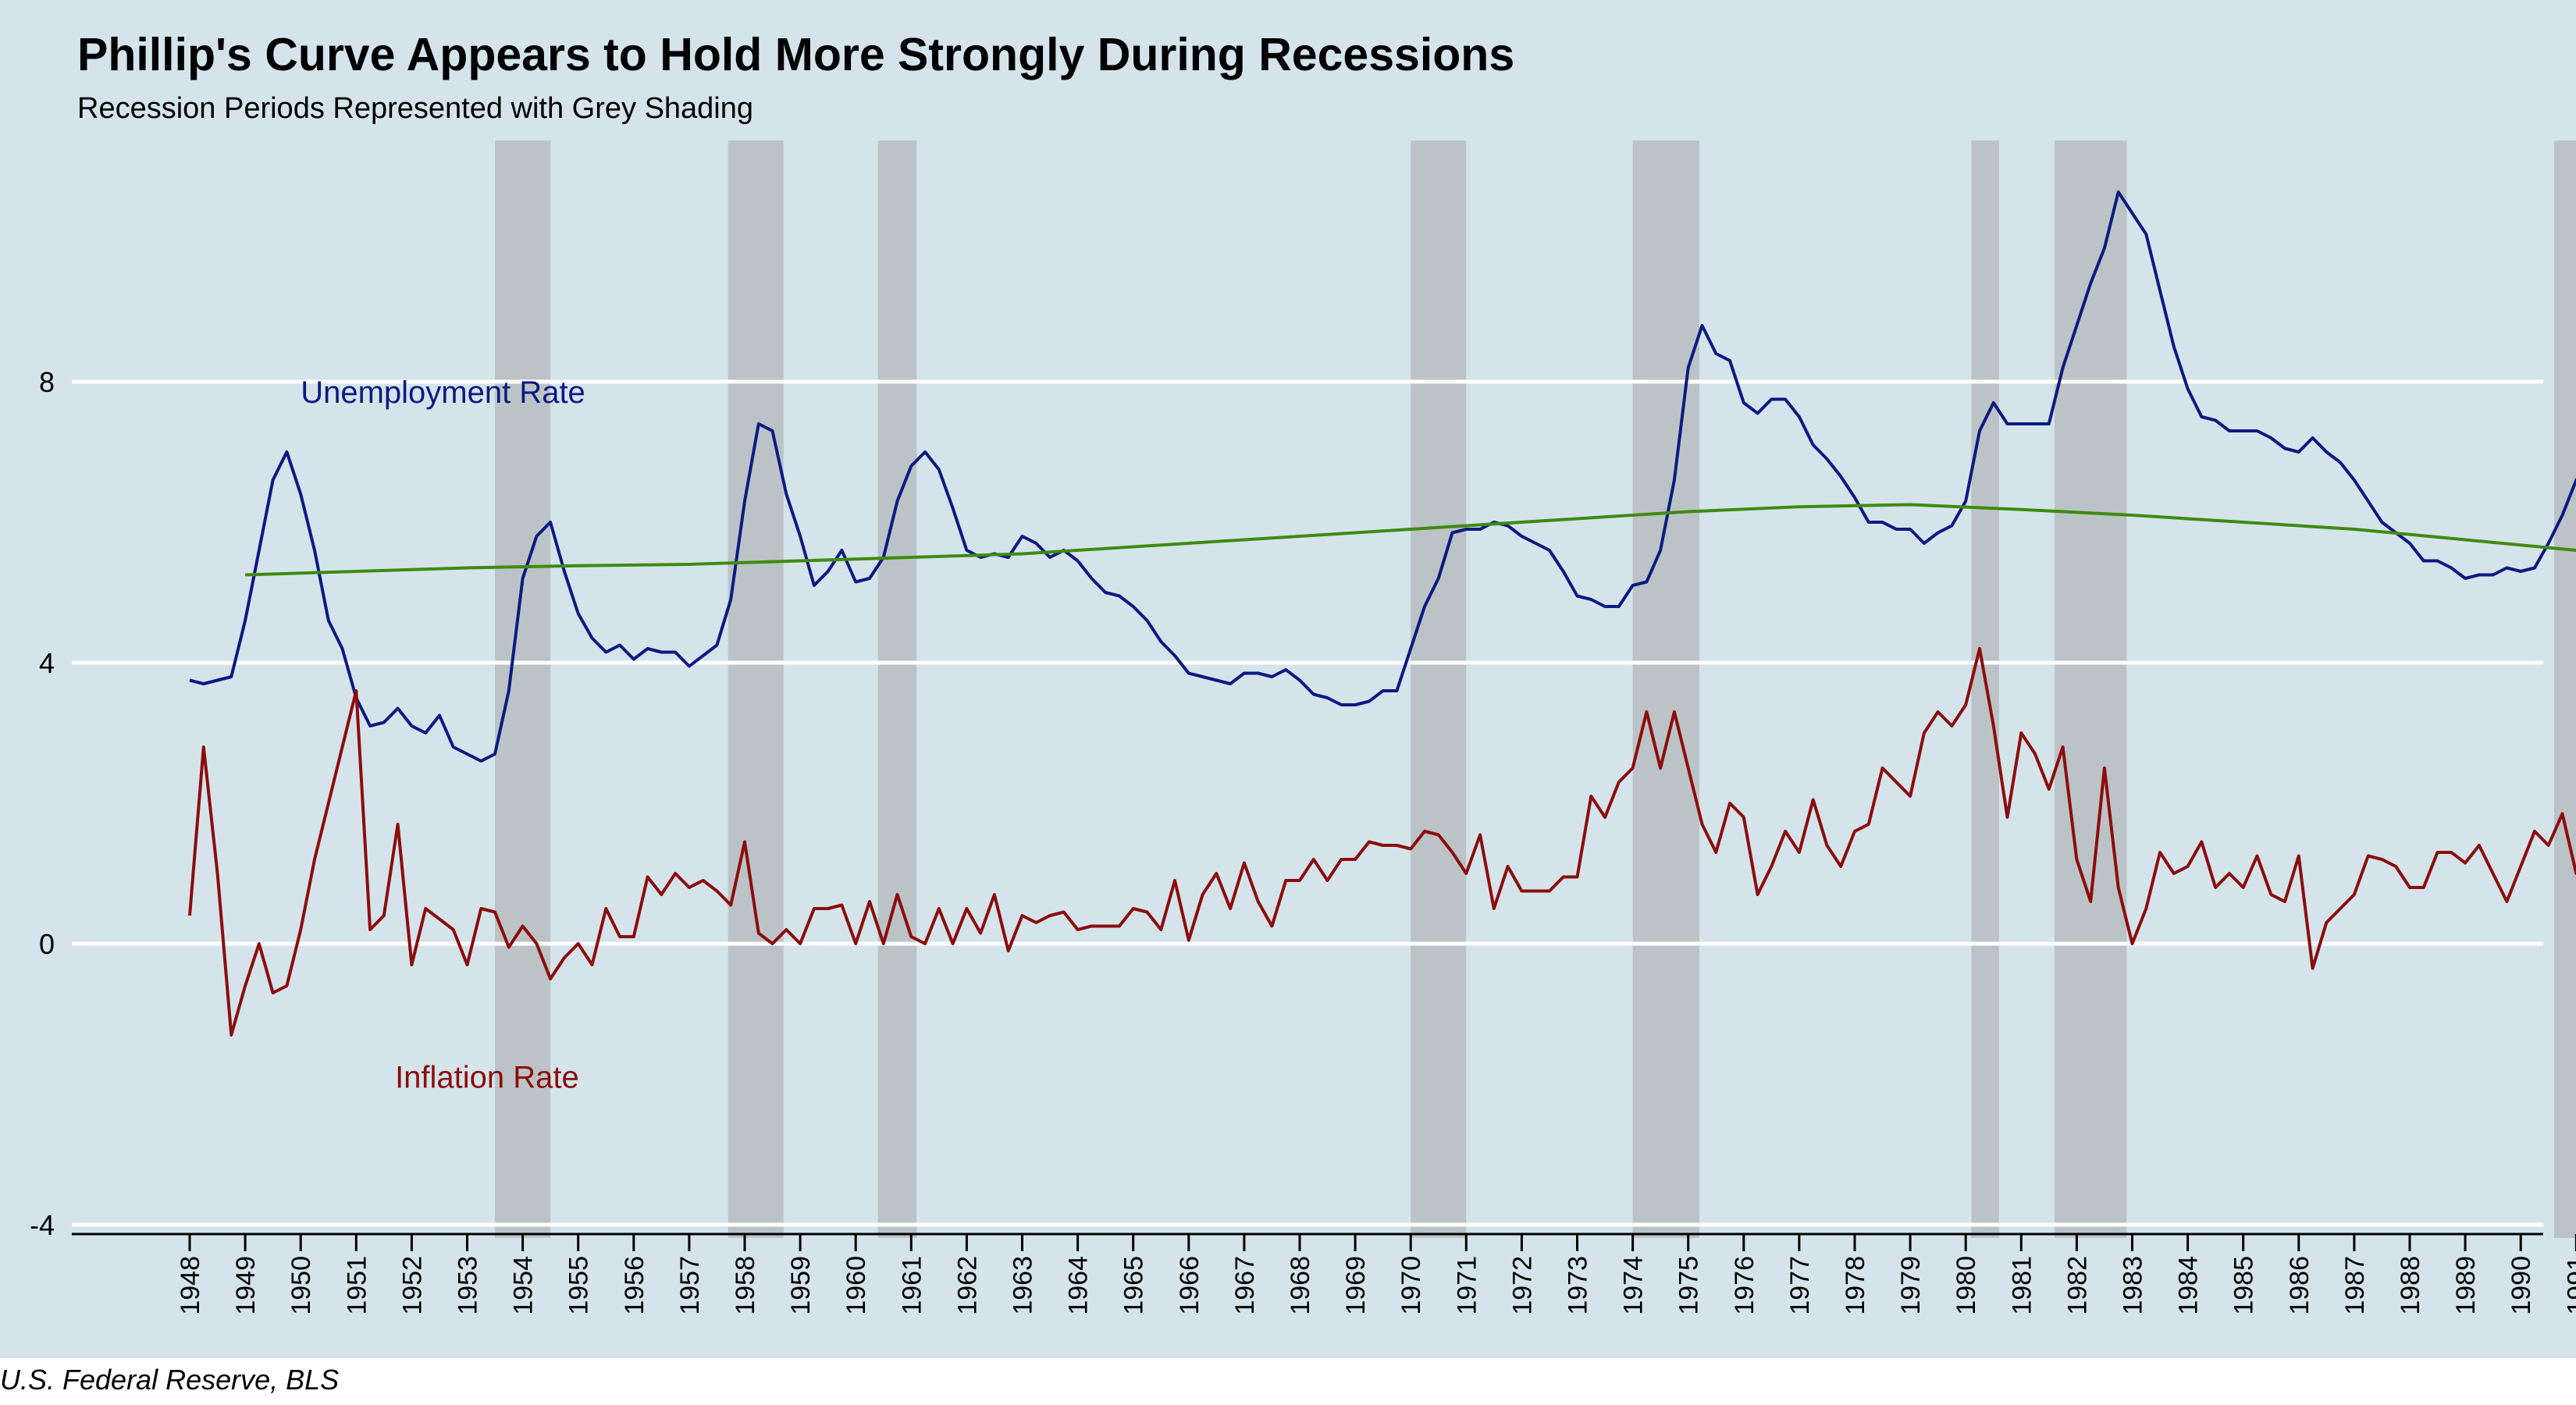  What do you see at coordinates (412, 1286) in the screenshot?
I see `x-tick-label: 1952` at bounding box center [412, 1286].